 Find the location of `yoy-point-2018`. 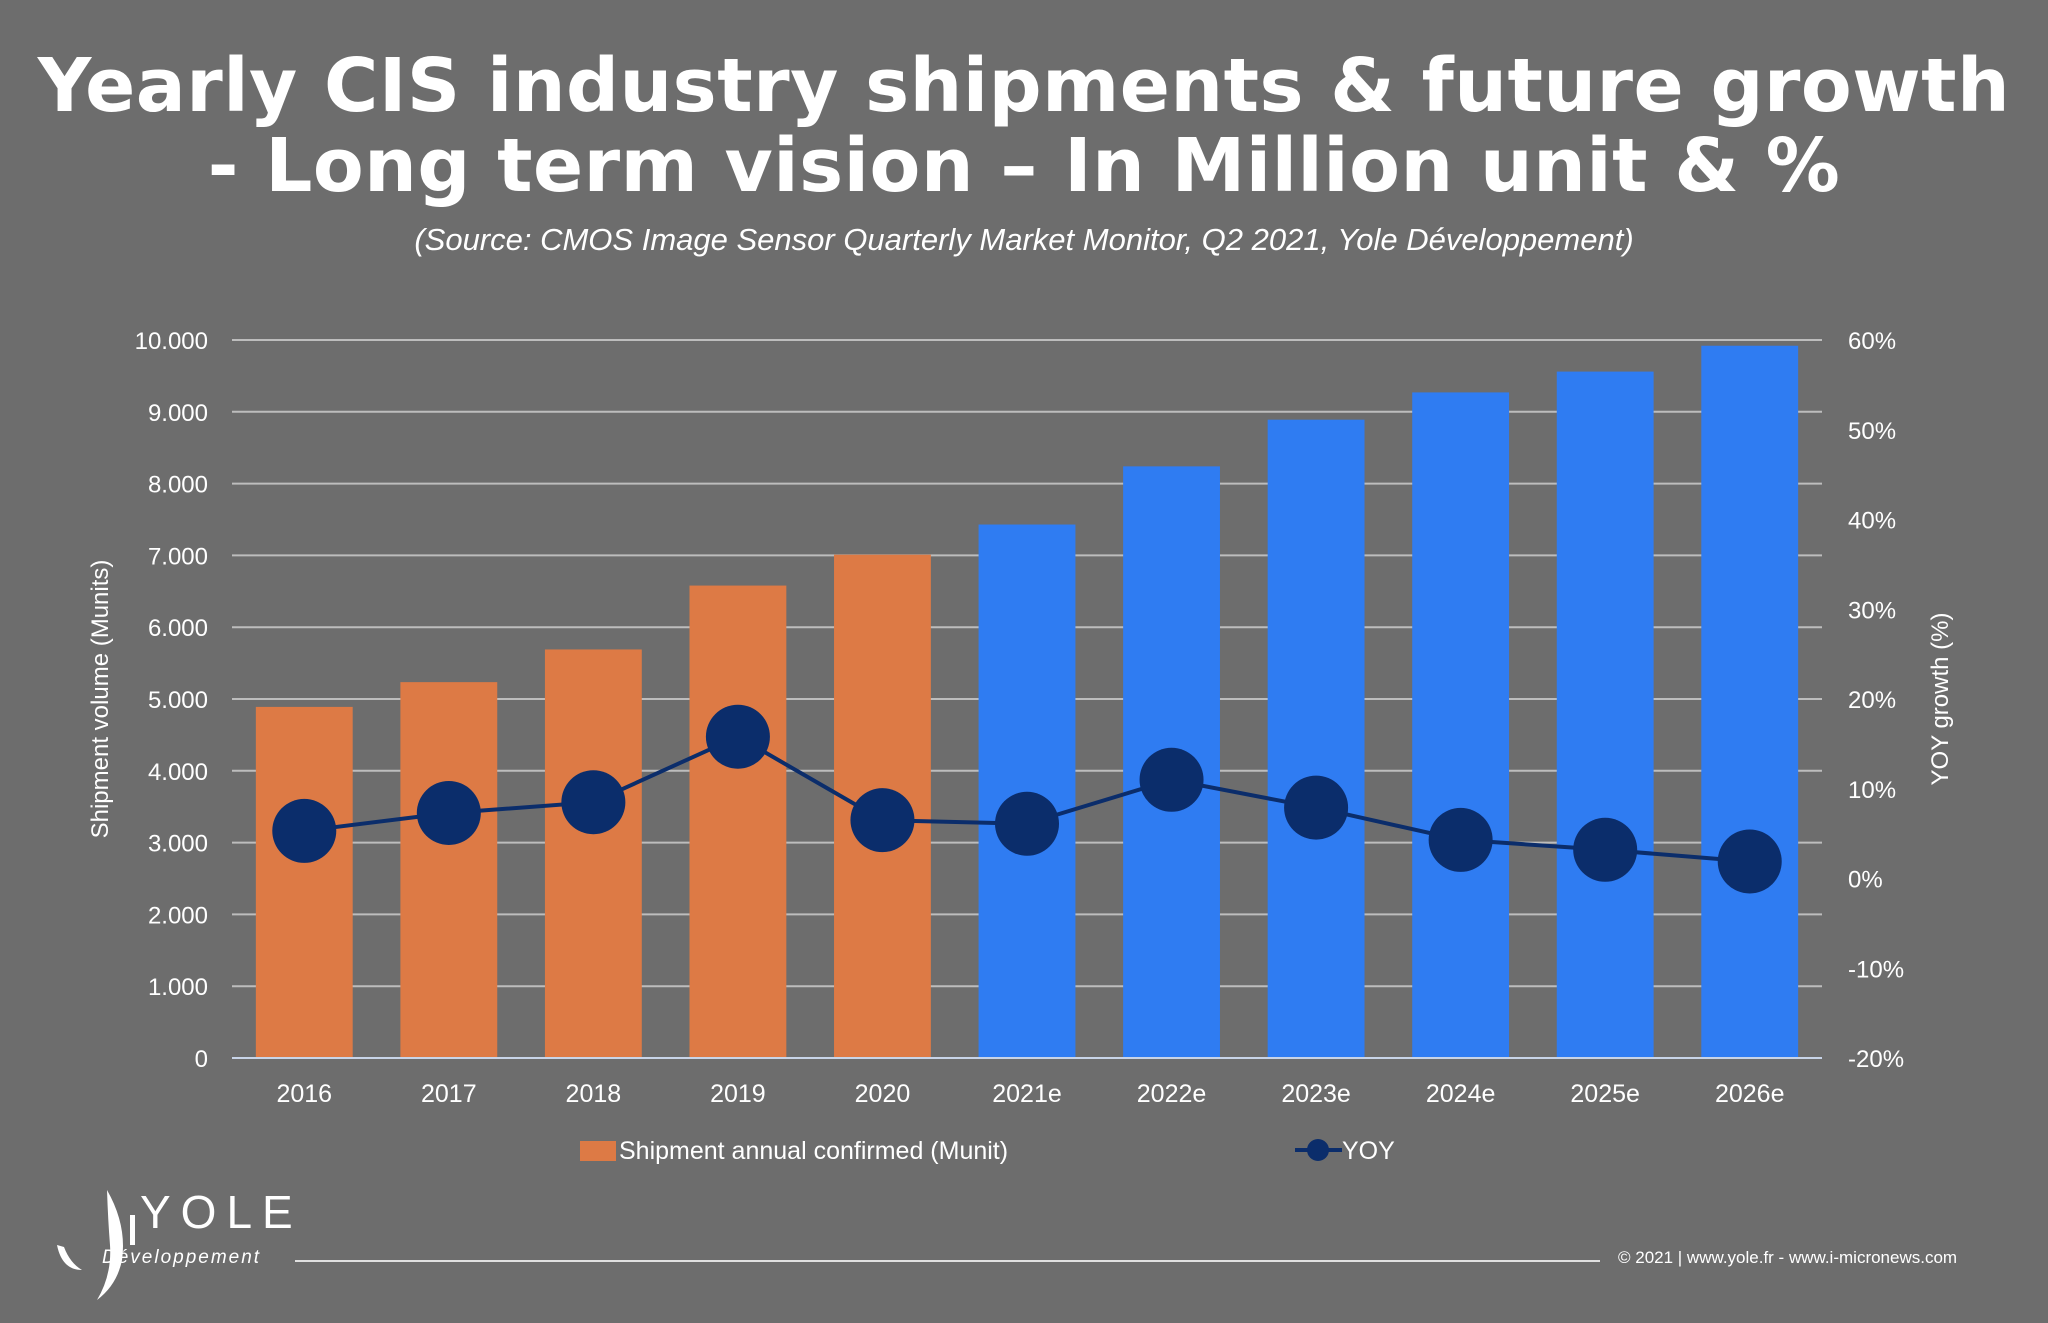

yoy-point-2018 is located at coordinates (593, 802).